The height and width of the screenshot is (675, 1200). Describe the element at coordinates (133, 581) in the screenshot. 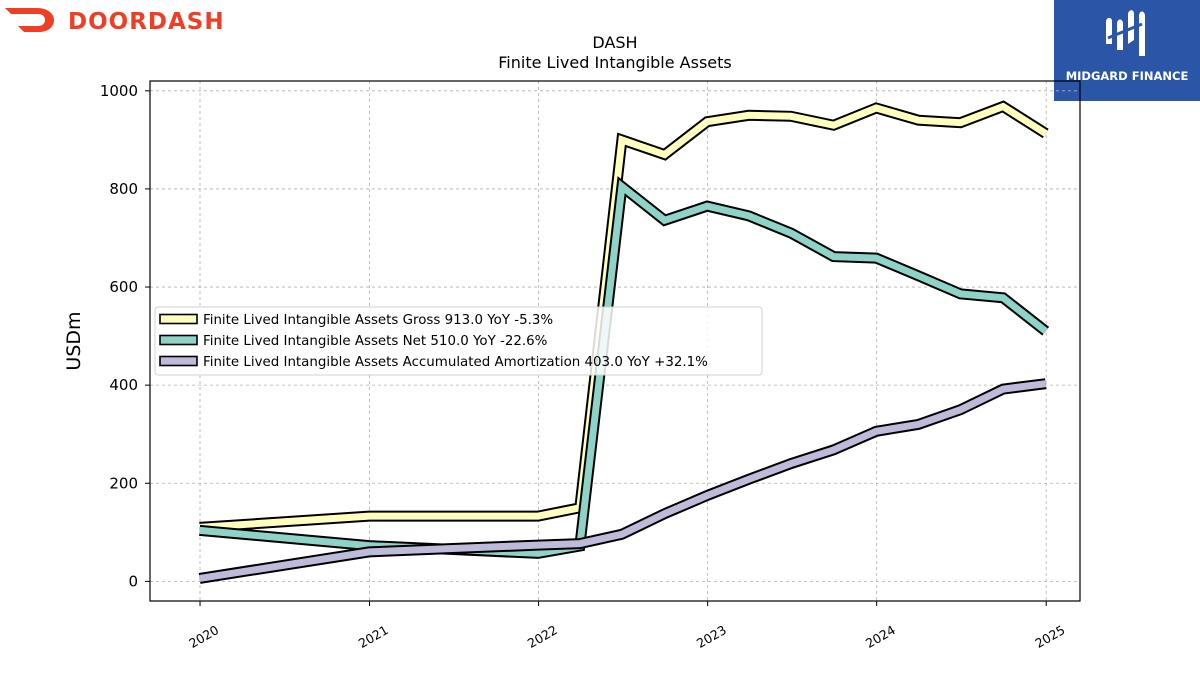

I see `y-tick-label: 0` at that location.